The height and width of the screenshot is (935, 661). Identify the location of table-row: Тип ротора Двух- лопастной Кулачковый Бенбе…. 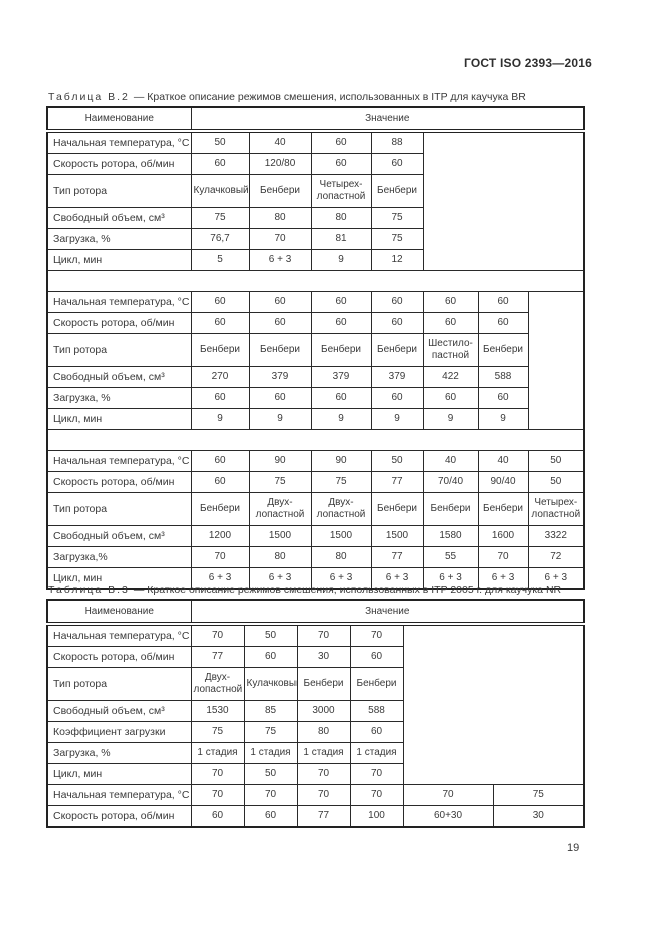
(315, 684).